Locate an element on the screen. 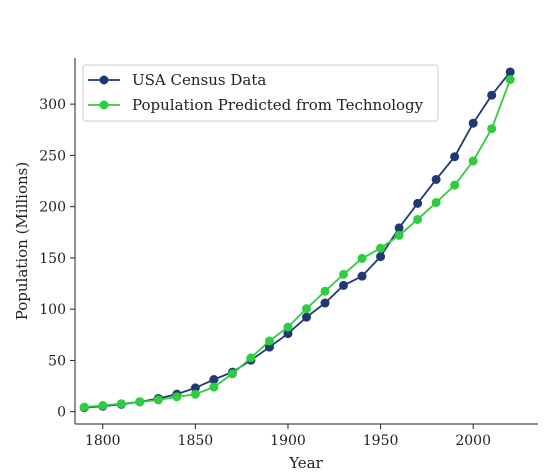 This screenshot has width=555, height=476. x-tick-label: 2000 is located at coordinates (473, 441).